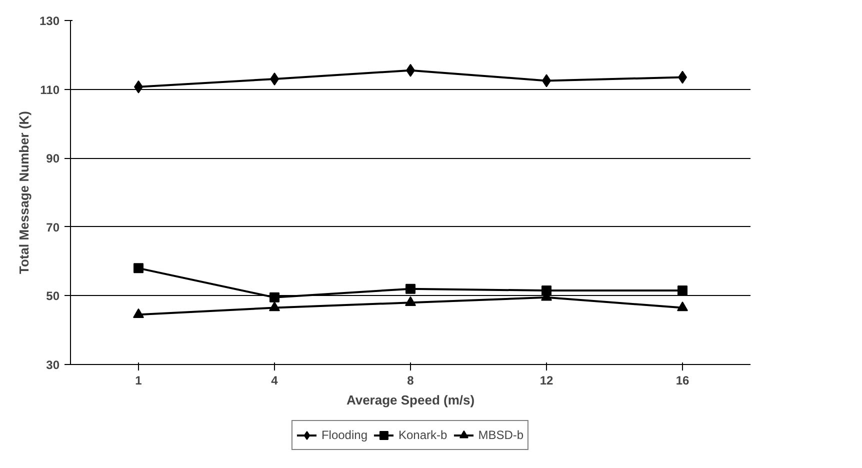  What do you see at coordinates (24, 192) in the screenshot?
I see `y-axis-title: Total Message Number (K)` at bounding box center [24, 192].